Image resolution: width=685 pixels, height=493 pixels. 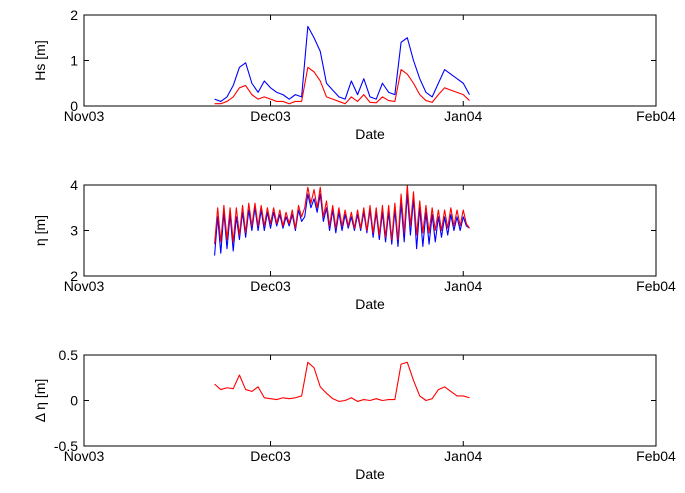 I want to click on y-tick-label: 1, so click(x=74, y=61).